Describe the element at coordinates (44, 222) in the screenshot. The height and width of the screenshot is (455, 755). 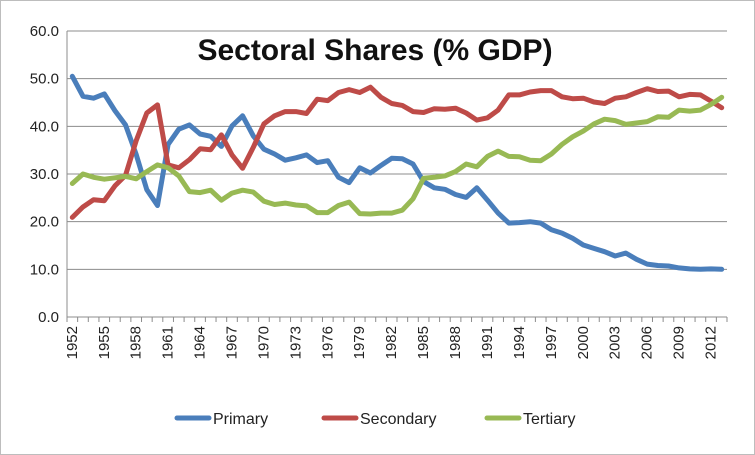
I see `y-tick-label: 20.0` at that location.